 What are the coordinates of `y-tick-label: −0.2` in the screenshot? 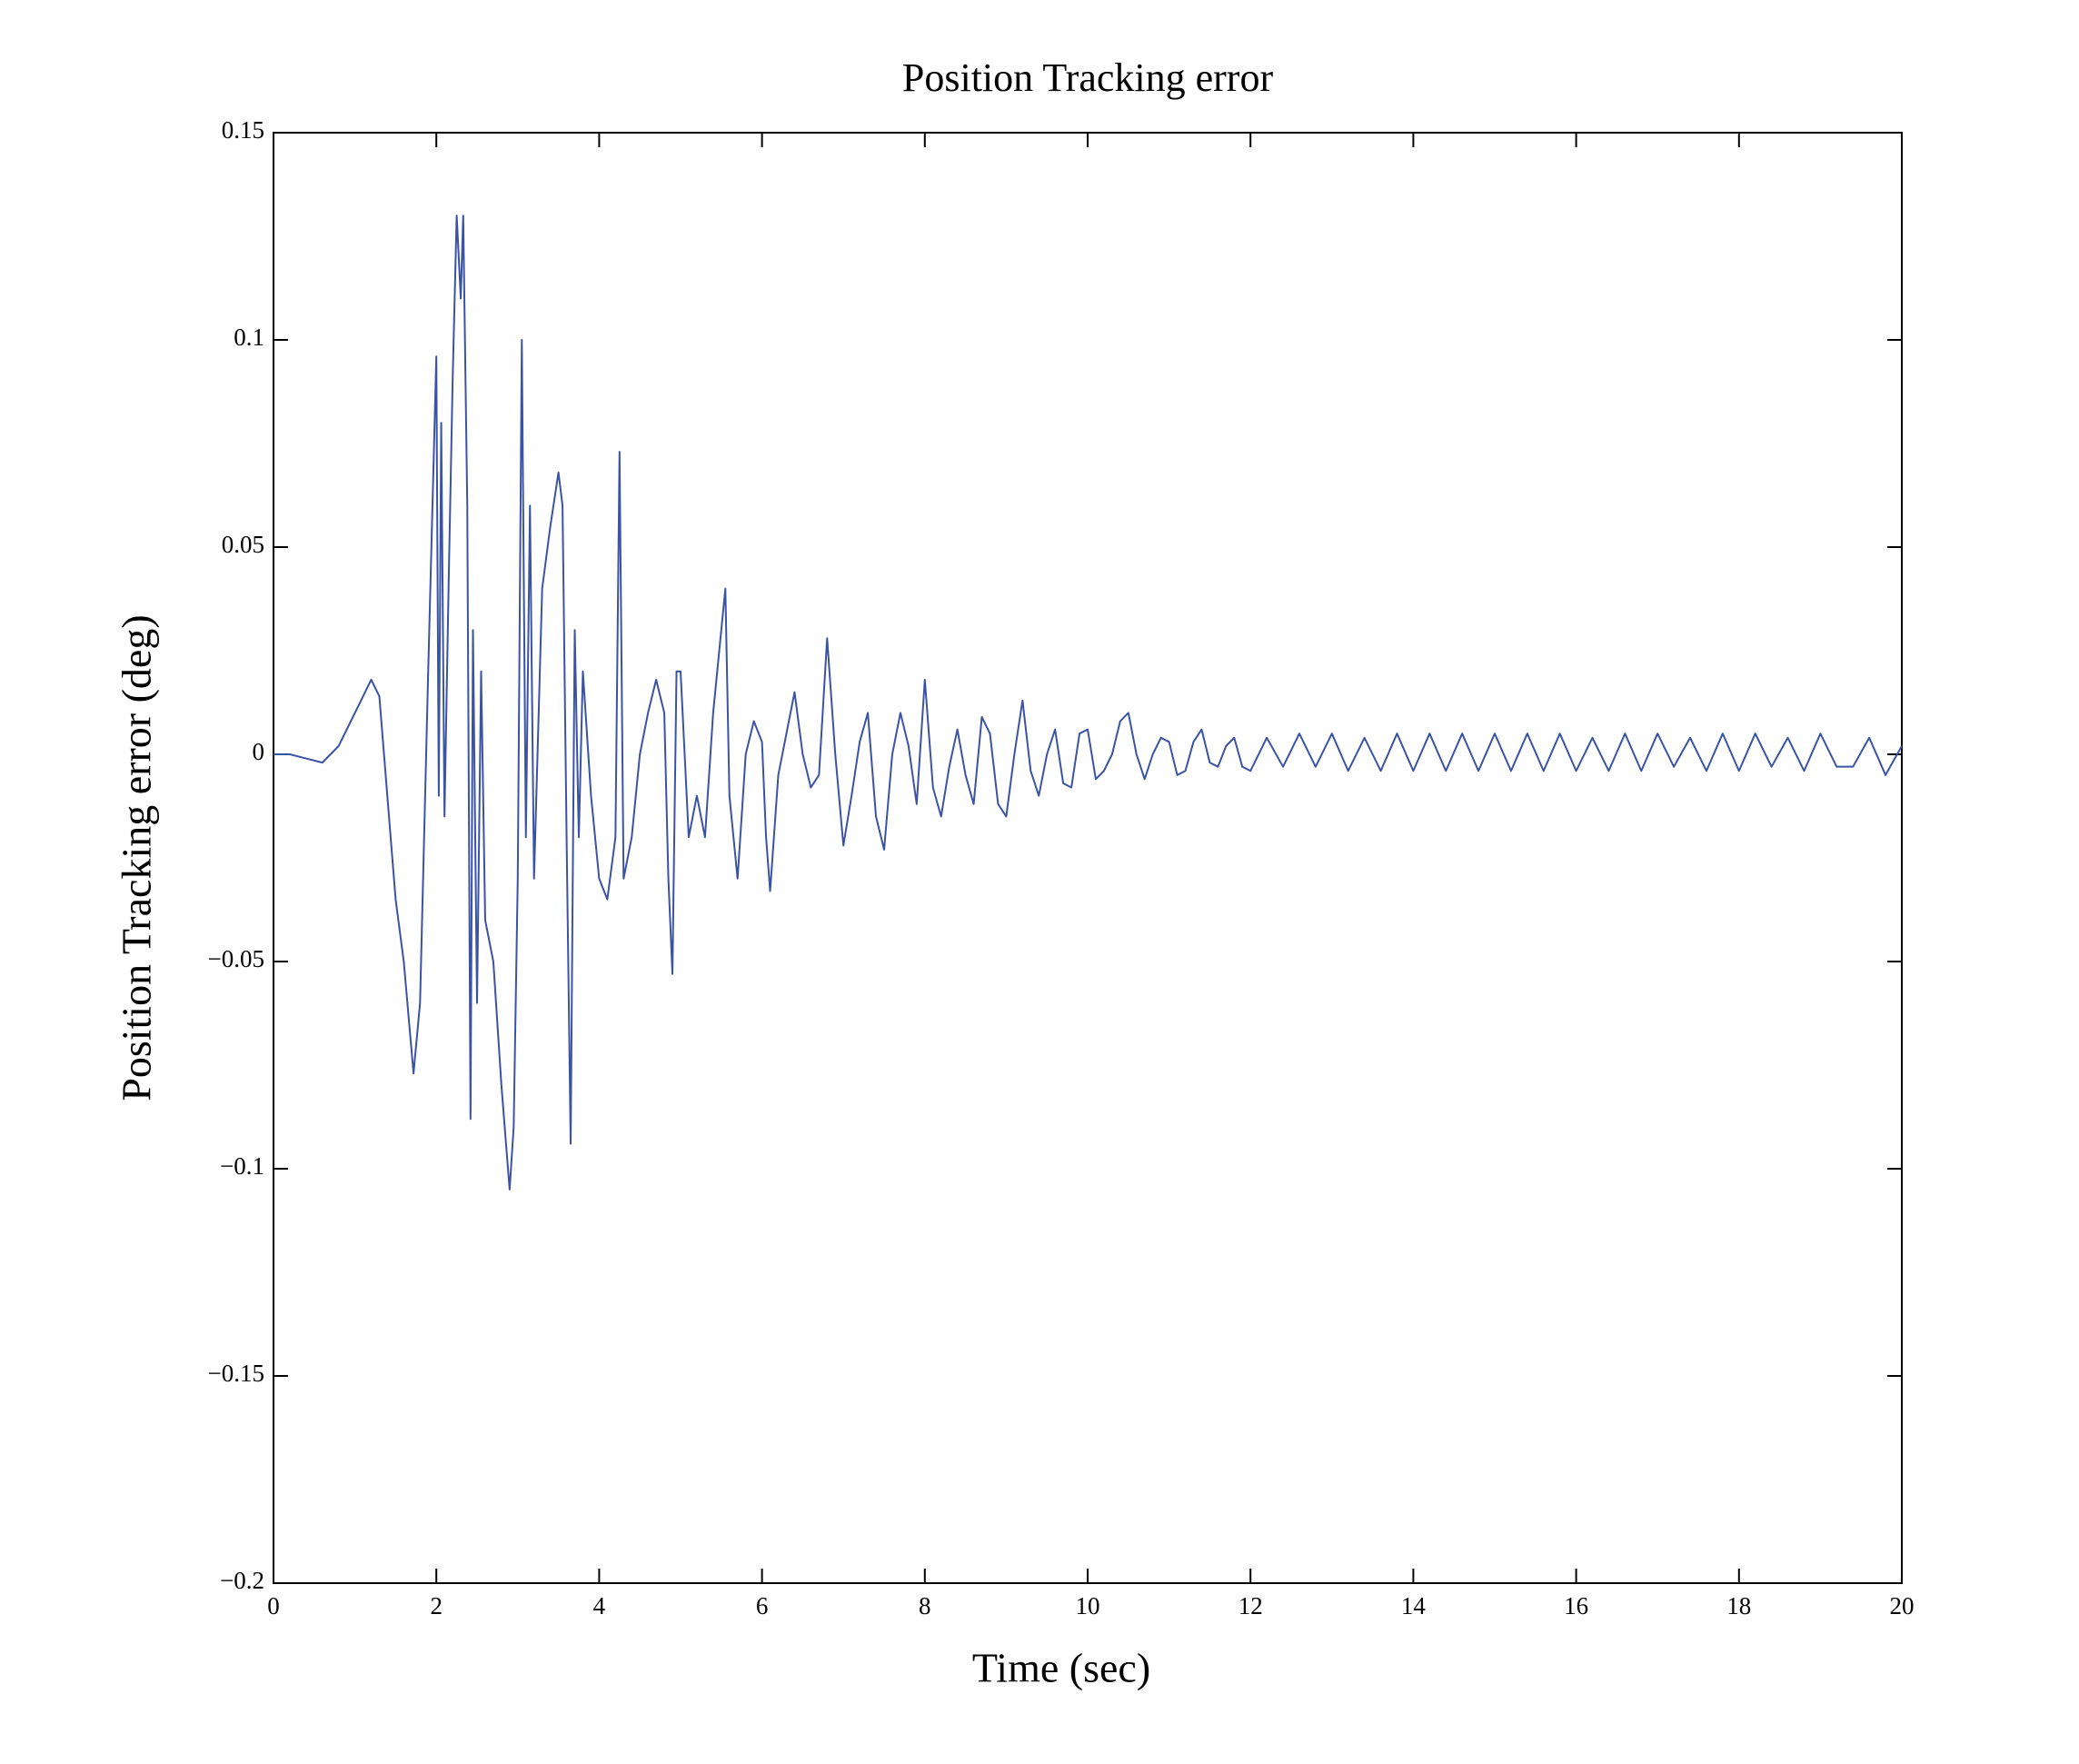 It's located at (242, 1581).